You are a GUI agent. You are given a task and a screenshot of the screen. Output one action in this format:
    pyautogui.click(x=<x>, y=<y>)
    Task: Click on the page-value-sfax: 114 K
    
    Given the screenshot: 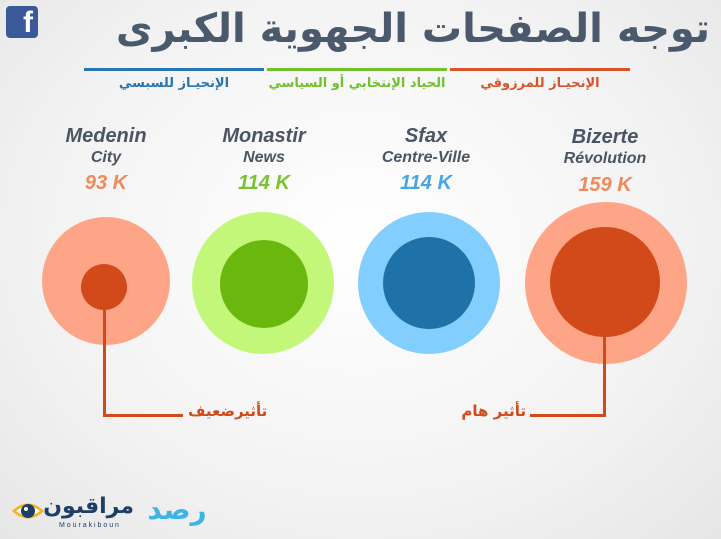 What is the action you would take?
    pyautogui.click(x=426, y=183)
    